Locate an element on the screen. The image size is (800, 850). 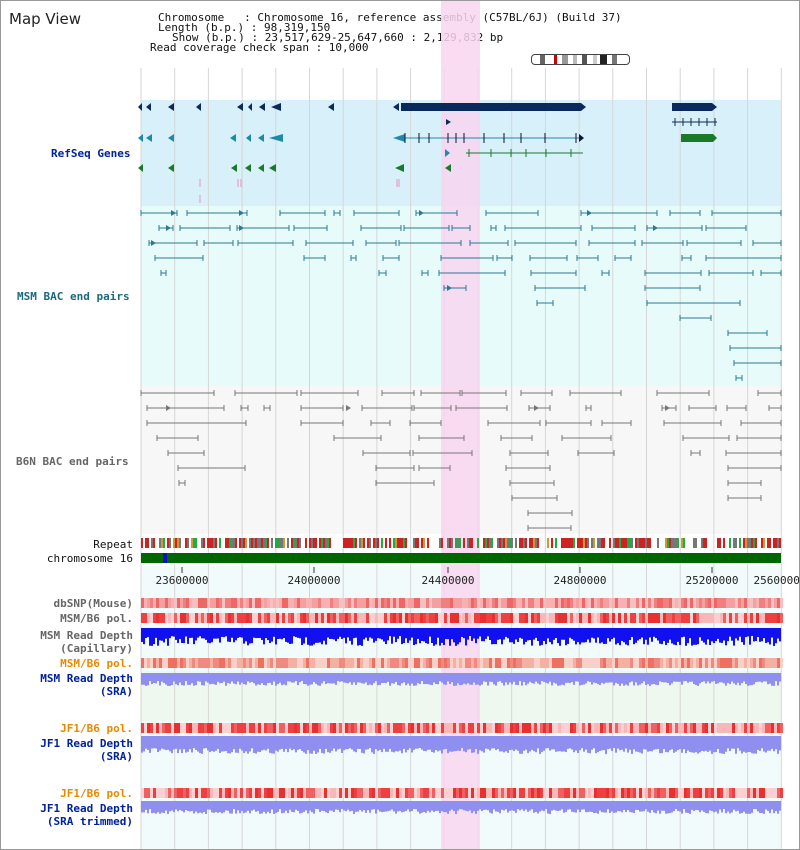
chromosome-ideogram is located at coordinates (580, 59).